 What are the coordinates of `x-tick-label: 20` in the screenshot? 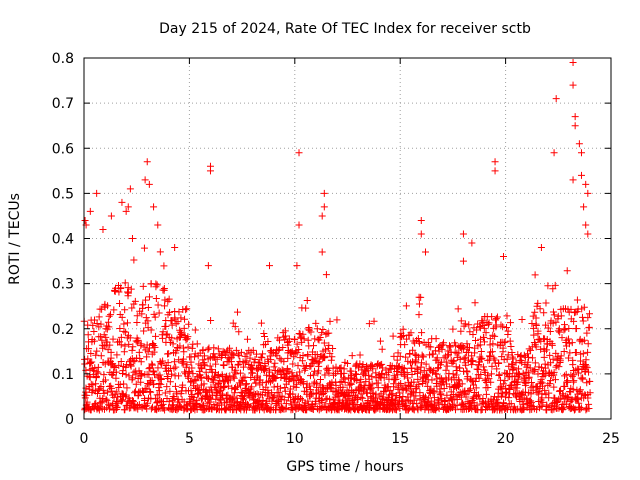 It's located at (506, 439).